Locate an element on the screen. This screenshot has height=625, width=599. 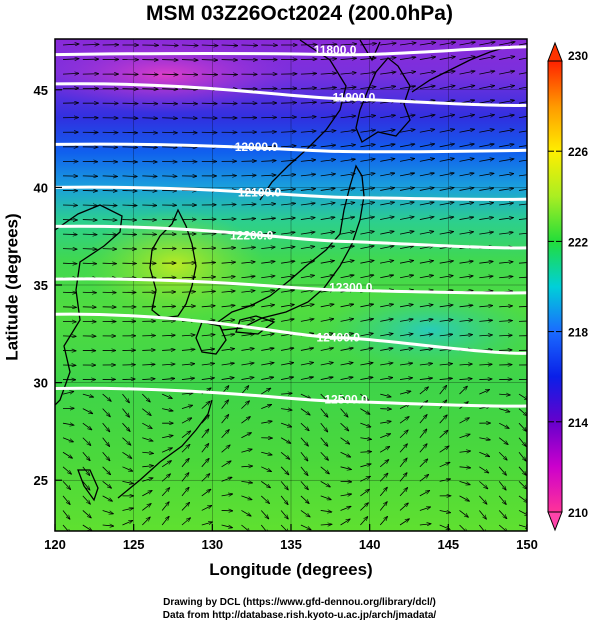
contour-label: 12200.0 is located at coordinates (252, 235).